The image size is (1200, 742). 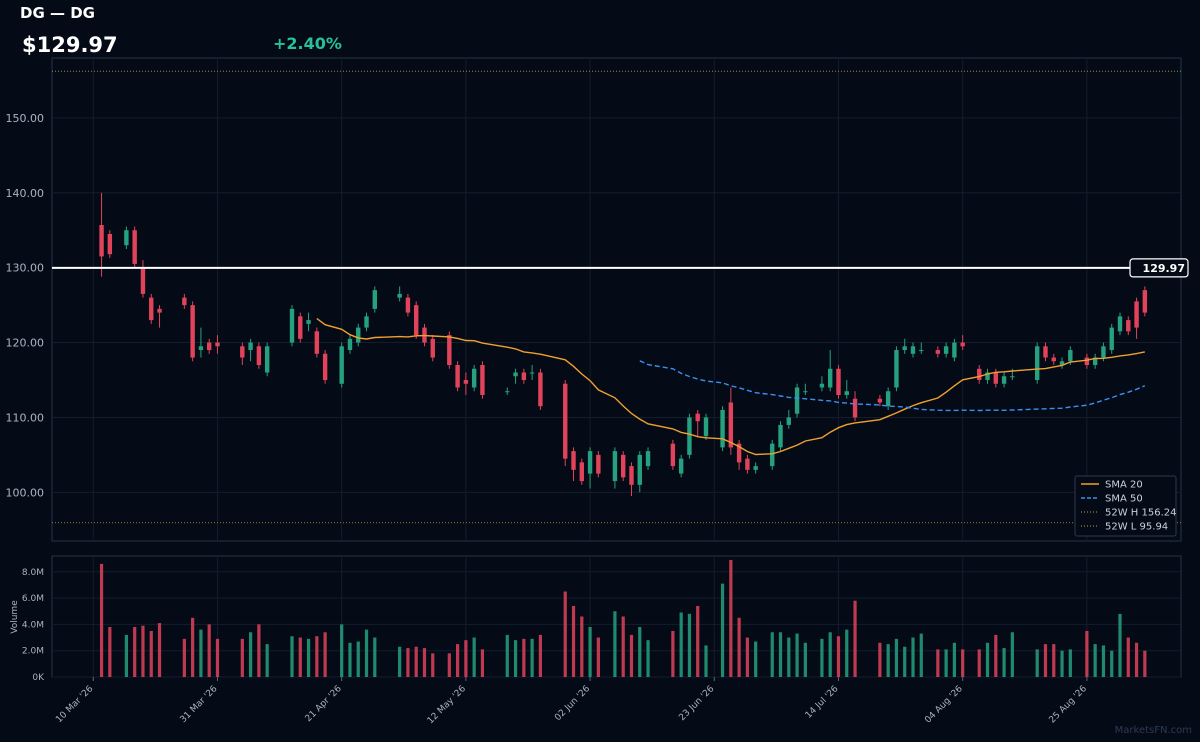 I want to click on price-tick-label: 120.00, so click(x=25, y=343).